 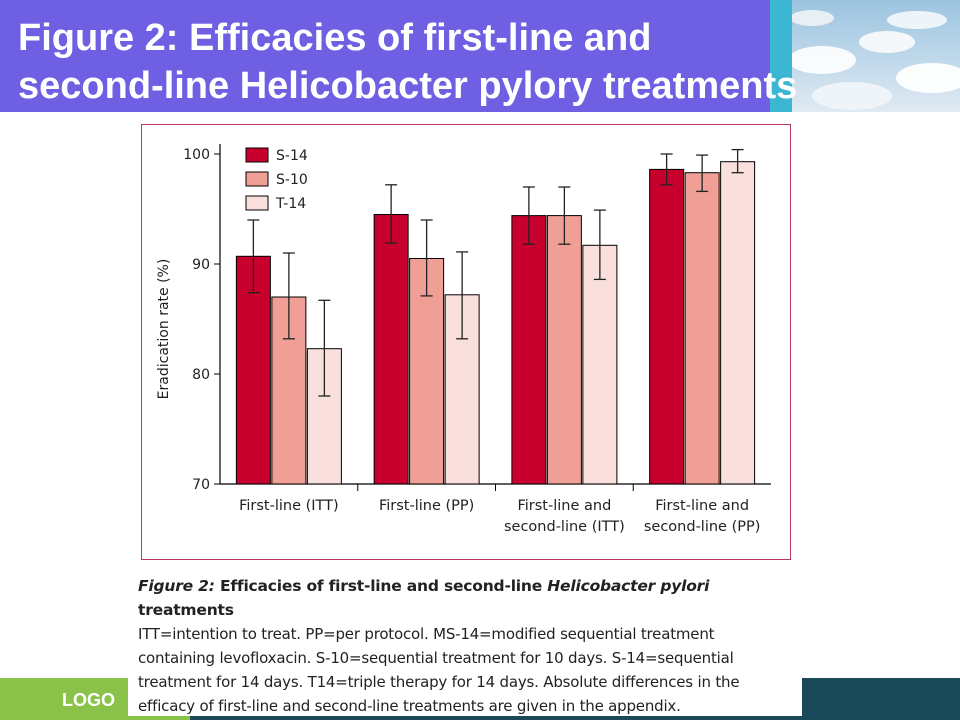 What do you see at coordinates (290, 204) in the screenshot?
I see `legend-label: T-14` at bounding box center [290, 204].